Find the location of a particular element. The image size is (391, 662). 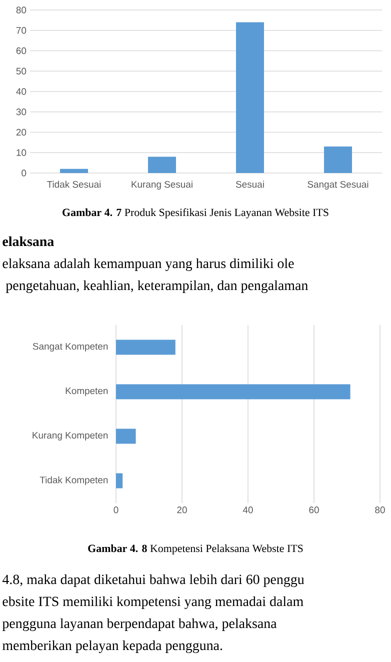

x-tick-label: Sangat Sesuai is located at coordinates (338, 185).